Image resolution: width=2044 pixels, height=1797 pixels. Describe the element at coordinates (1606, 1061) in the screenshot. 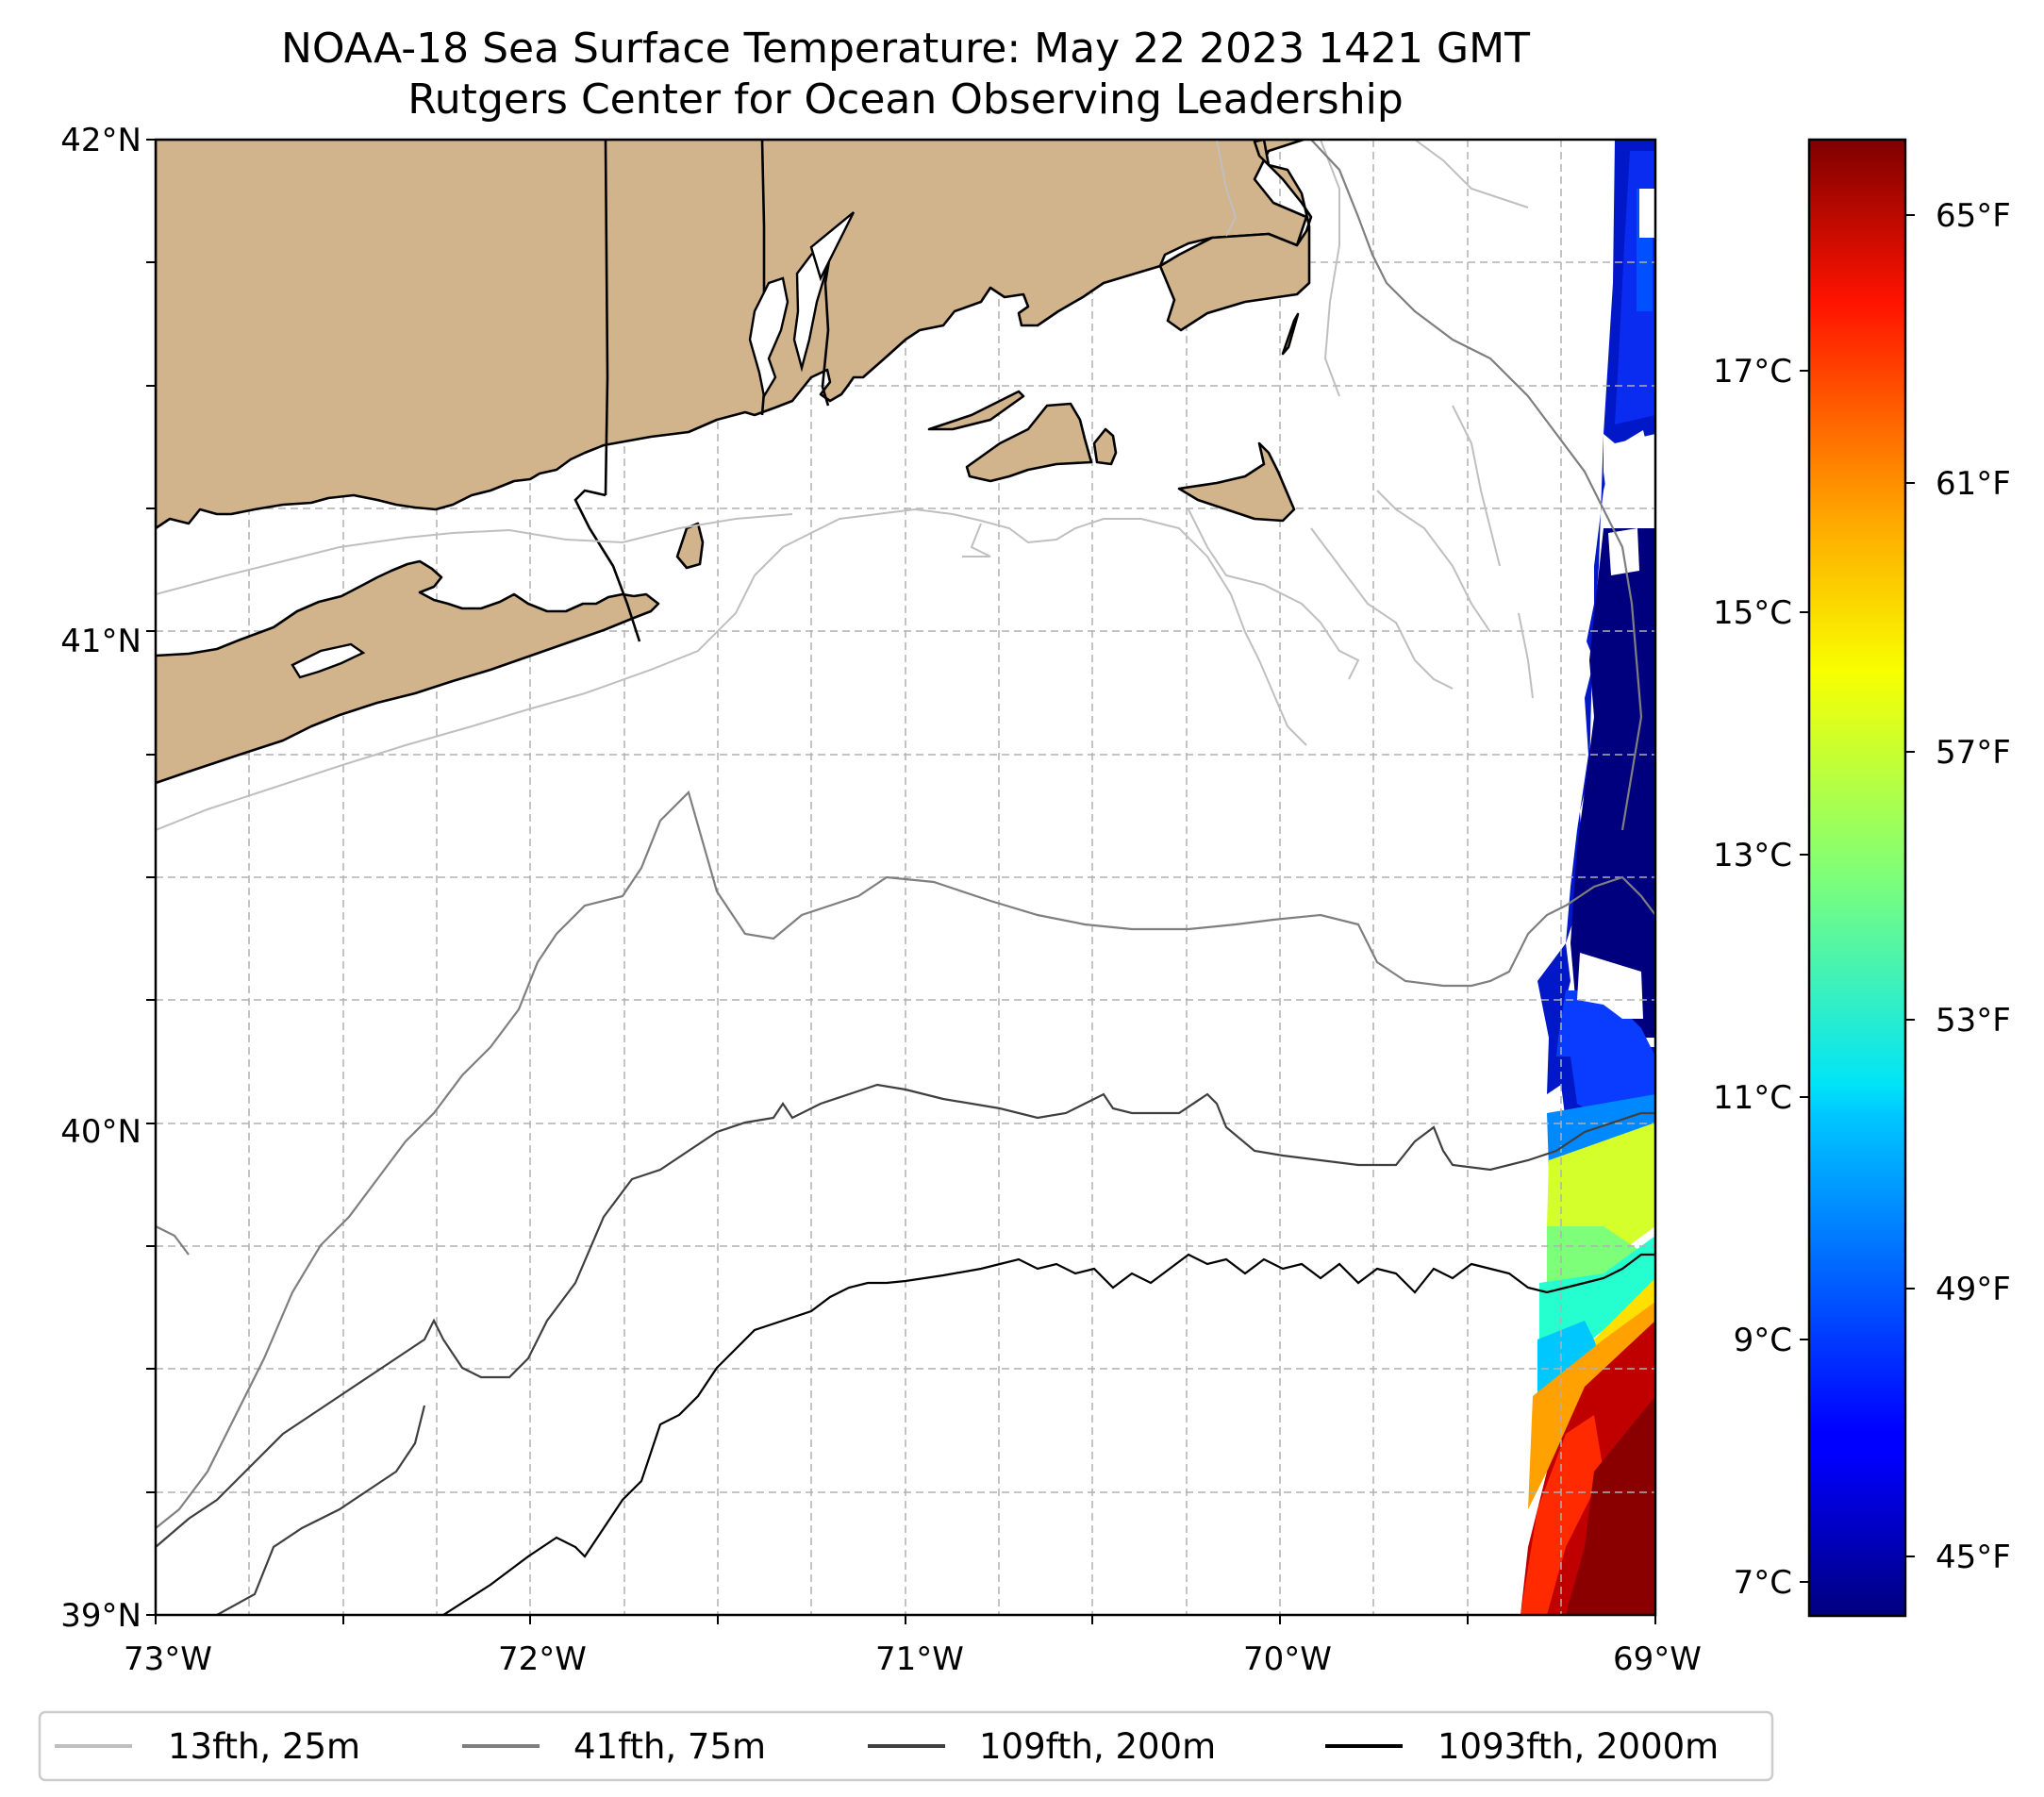

I see `sst-swath-mid` at that location.